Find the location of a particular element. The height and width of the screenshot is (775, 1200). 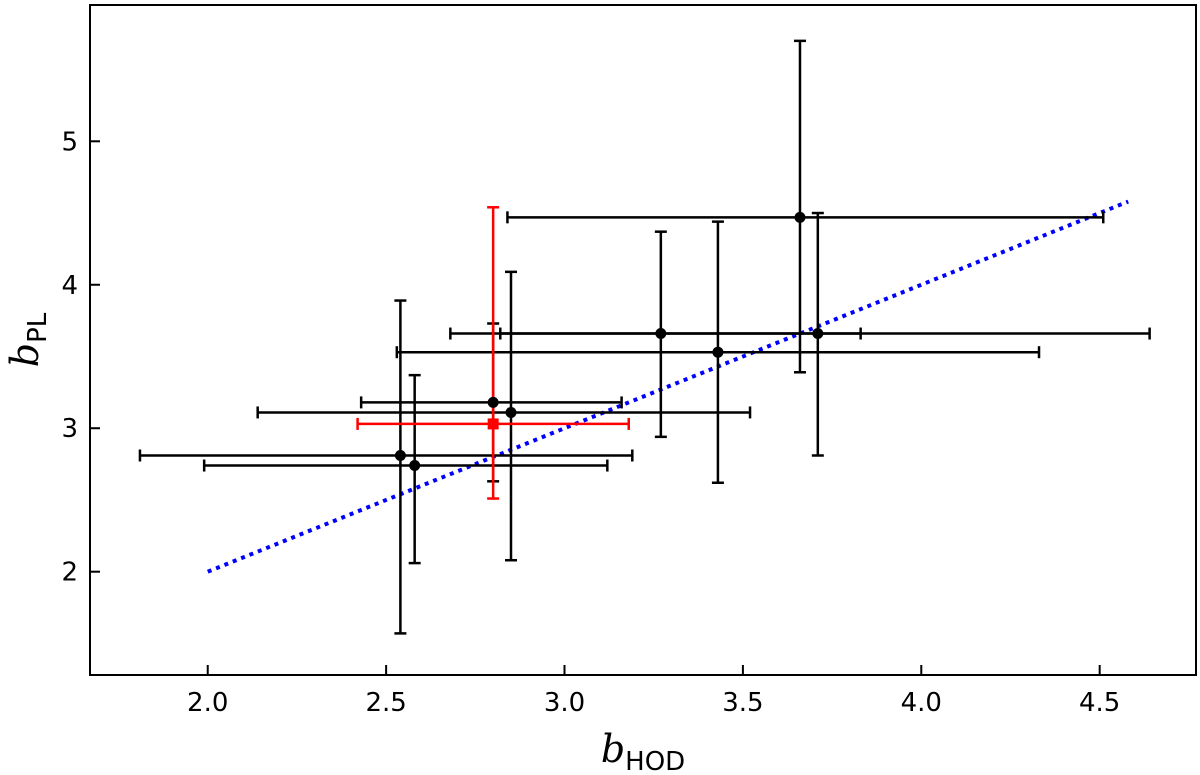

y-tick-label: 3 is located at coordinates (69, 429).